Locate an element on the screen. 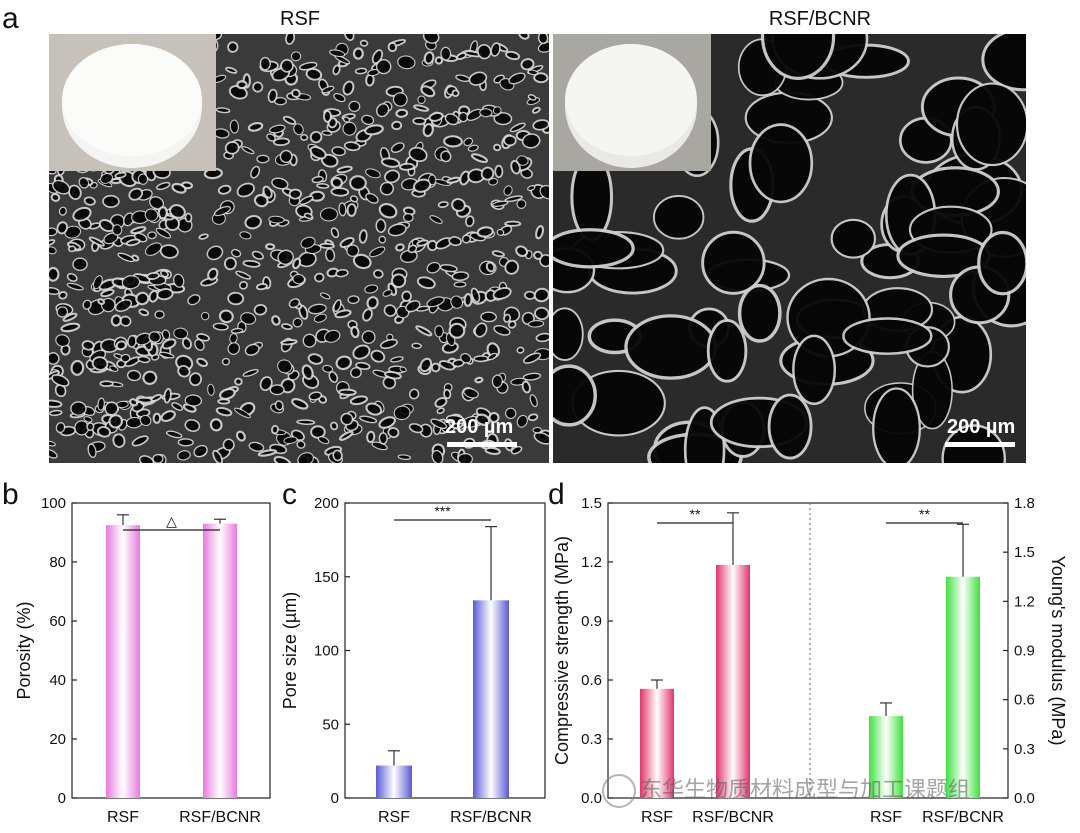 The width and height of the screenshot is (1080, 833). panel-b-ylabel: Porosity (%) is located at coordinates (24, 650).